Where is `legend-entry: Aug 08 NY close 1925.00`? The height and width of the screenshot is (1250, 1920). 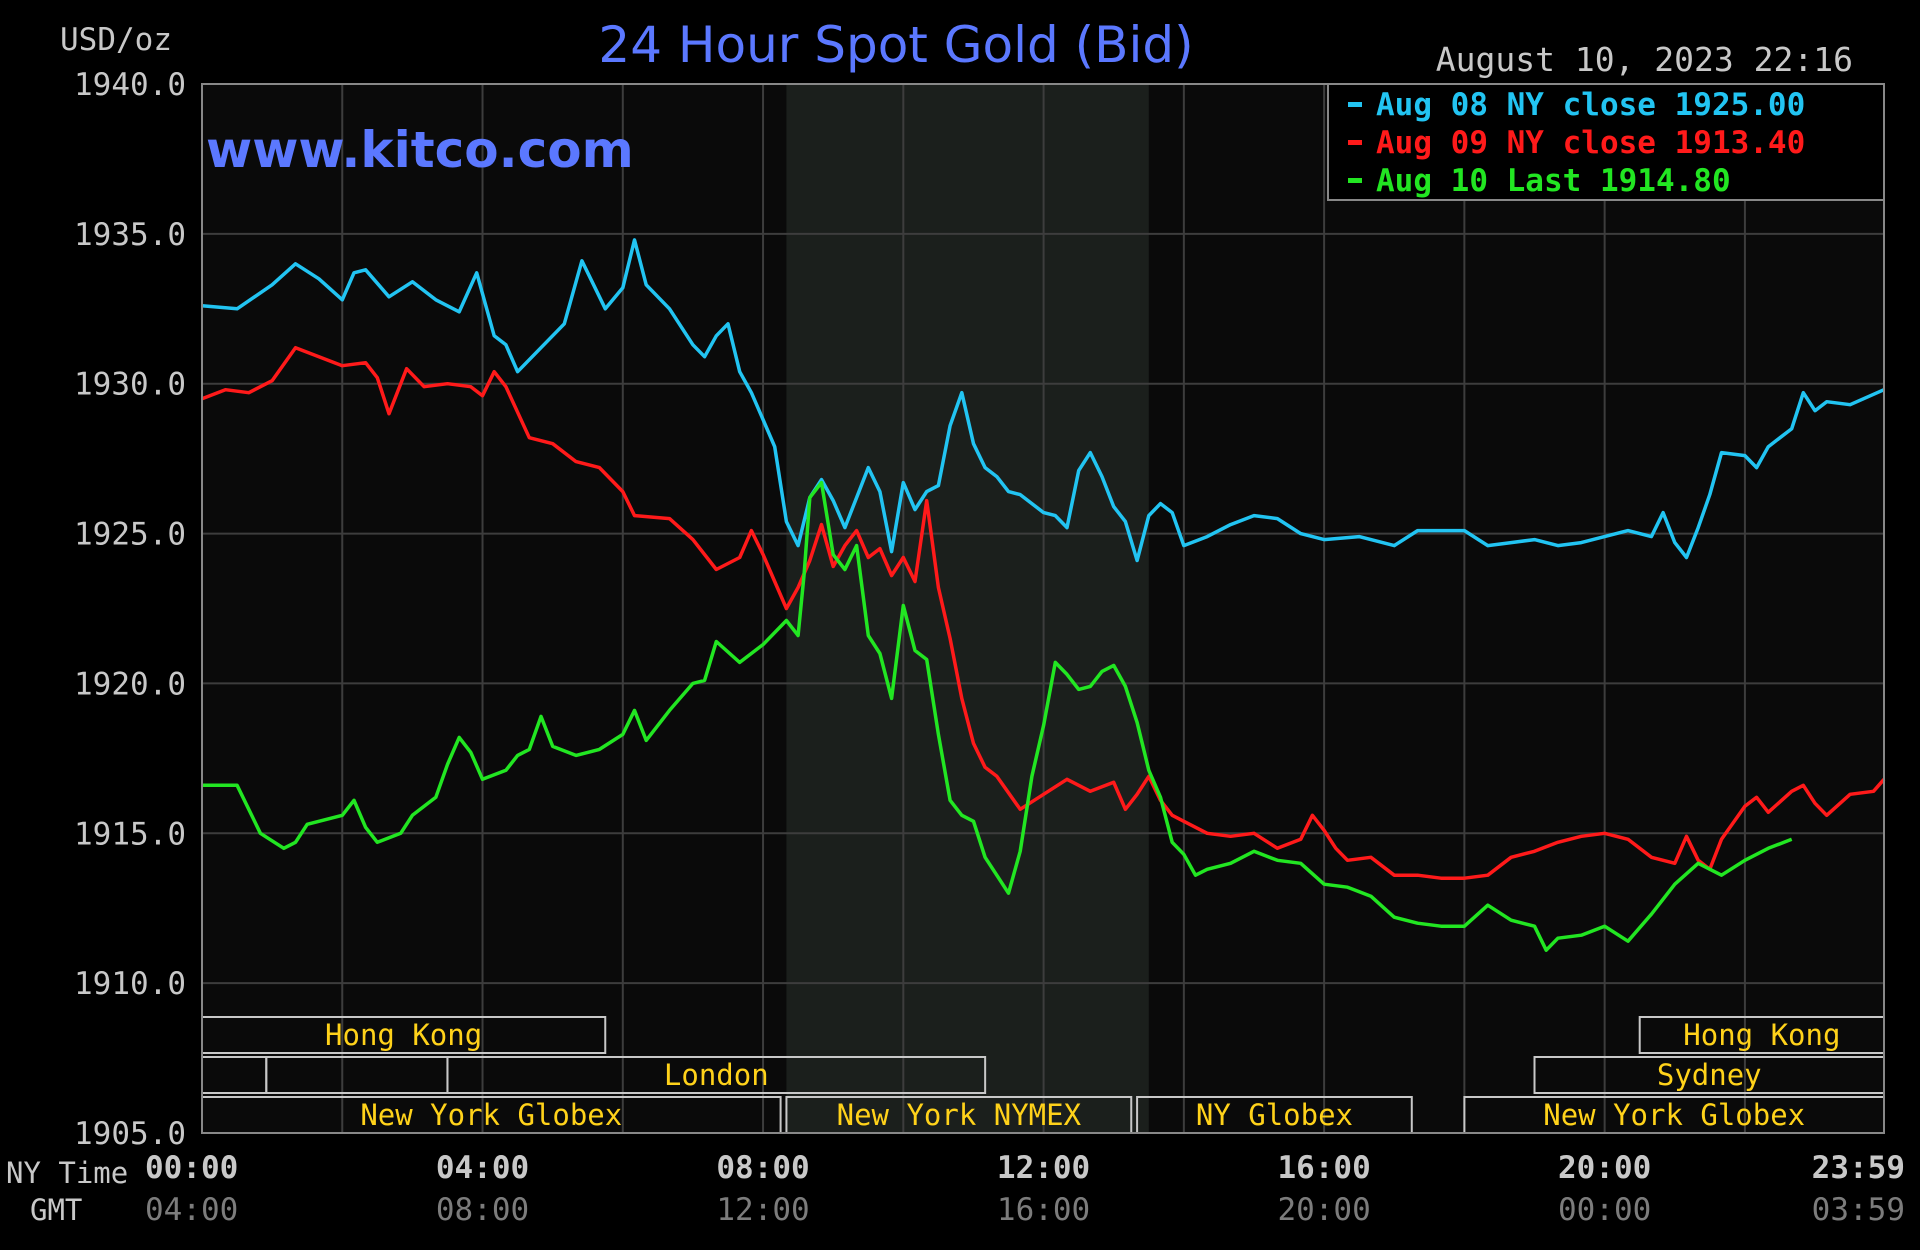
legend-entry: Aug 08 NY close 1925.00 is located at coordinates (1590, 105).